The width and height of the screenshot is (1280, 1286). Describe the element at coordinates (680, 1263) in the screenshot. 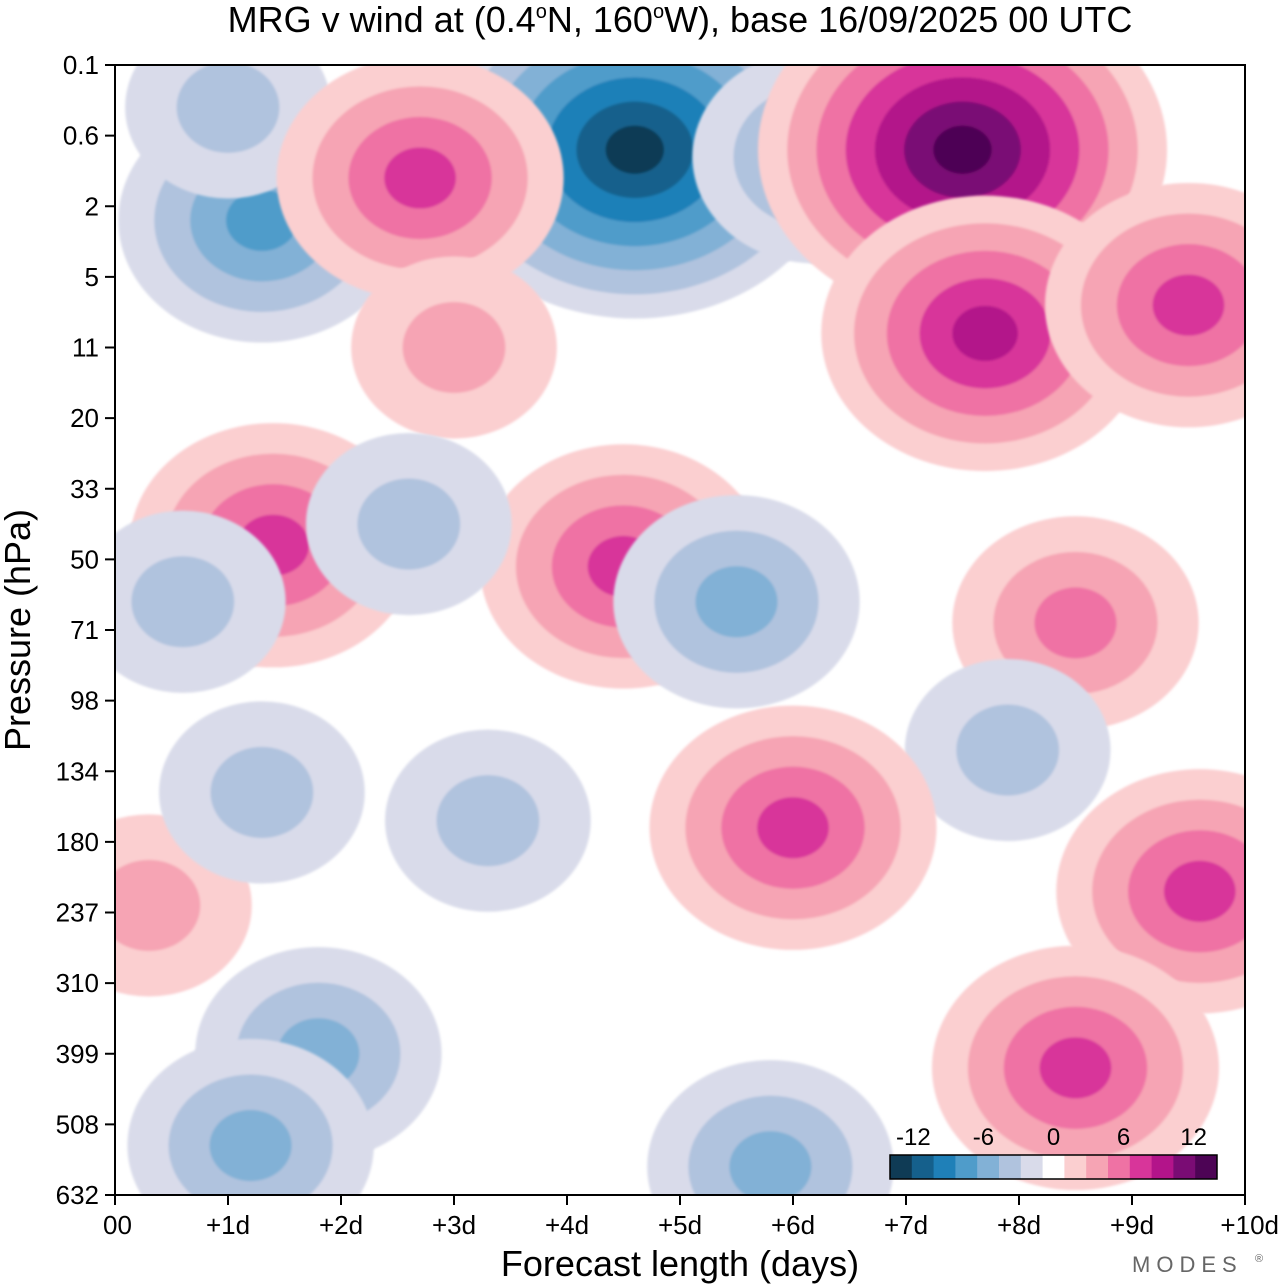

I see `x-axis-title: Forecast length (days)` at that location.